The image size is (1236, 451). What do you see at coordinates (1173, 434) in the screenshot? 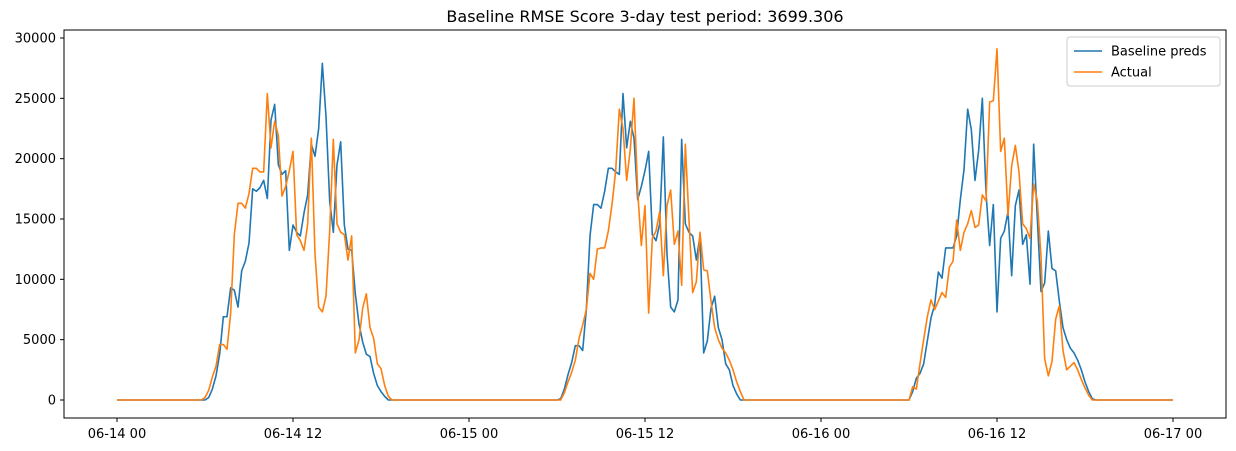
I see `x-tick-label: 06-17 00` at bounding box center [1173, 434].